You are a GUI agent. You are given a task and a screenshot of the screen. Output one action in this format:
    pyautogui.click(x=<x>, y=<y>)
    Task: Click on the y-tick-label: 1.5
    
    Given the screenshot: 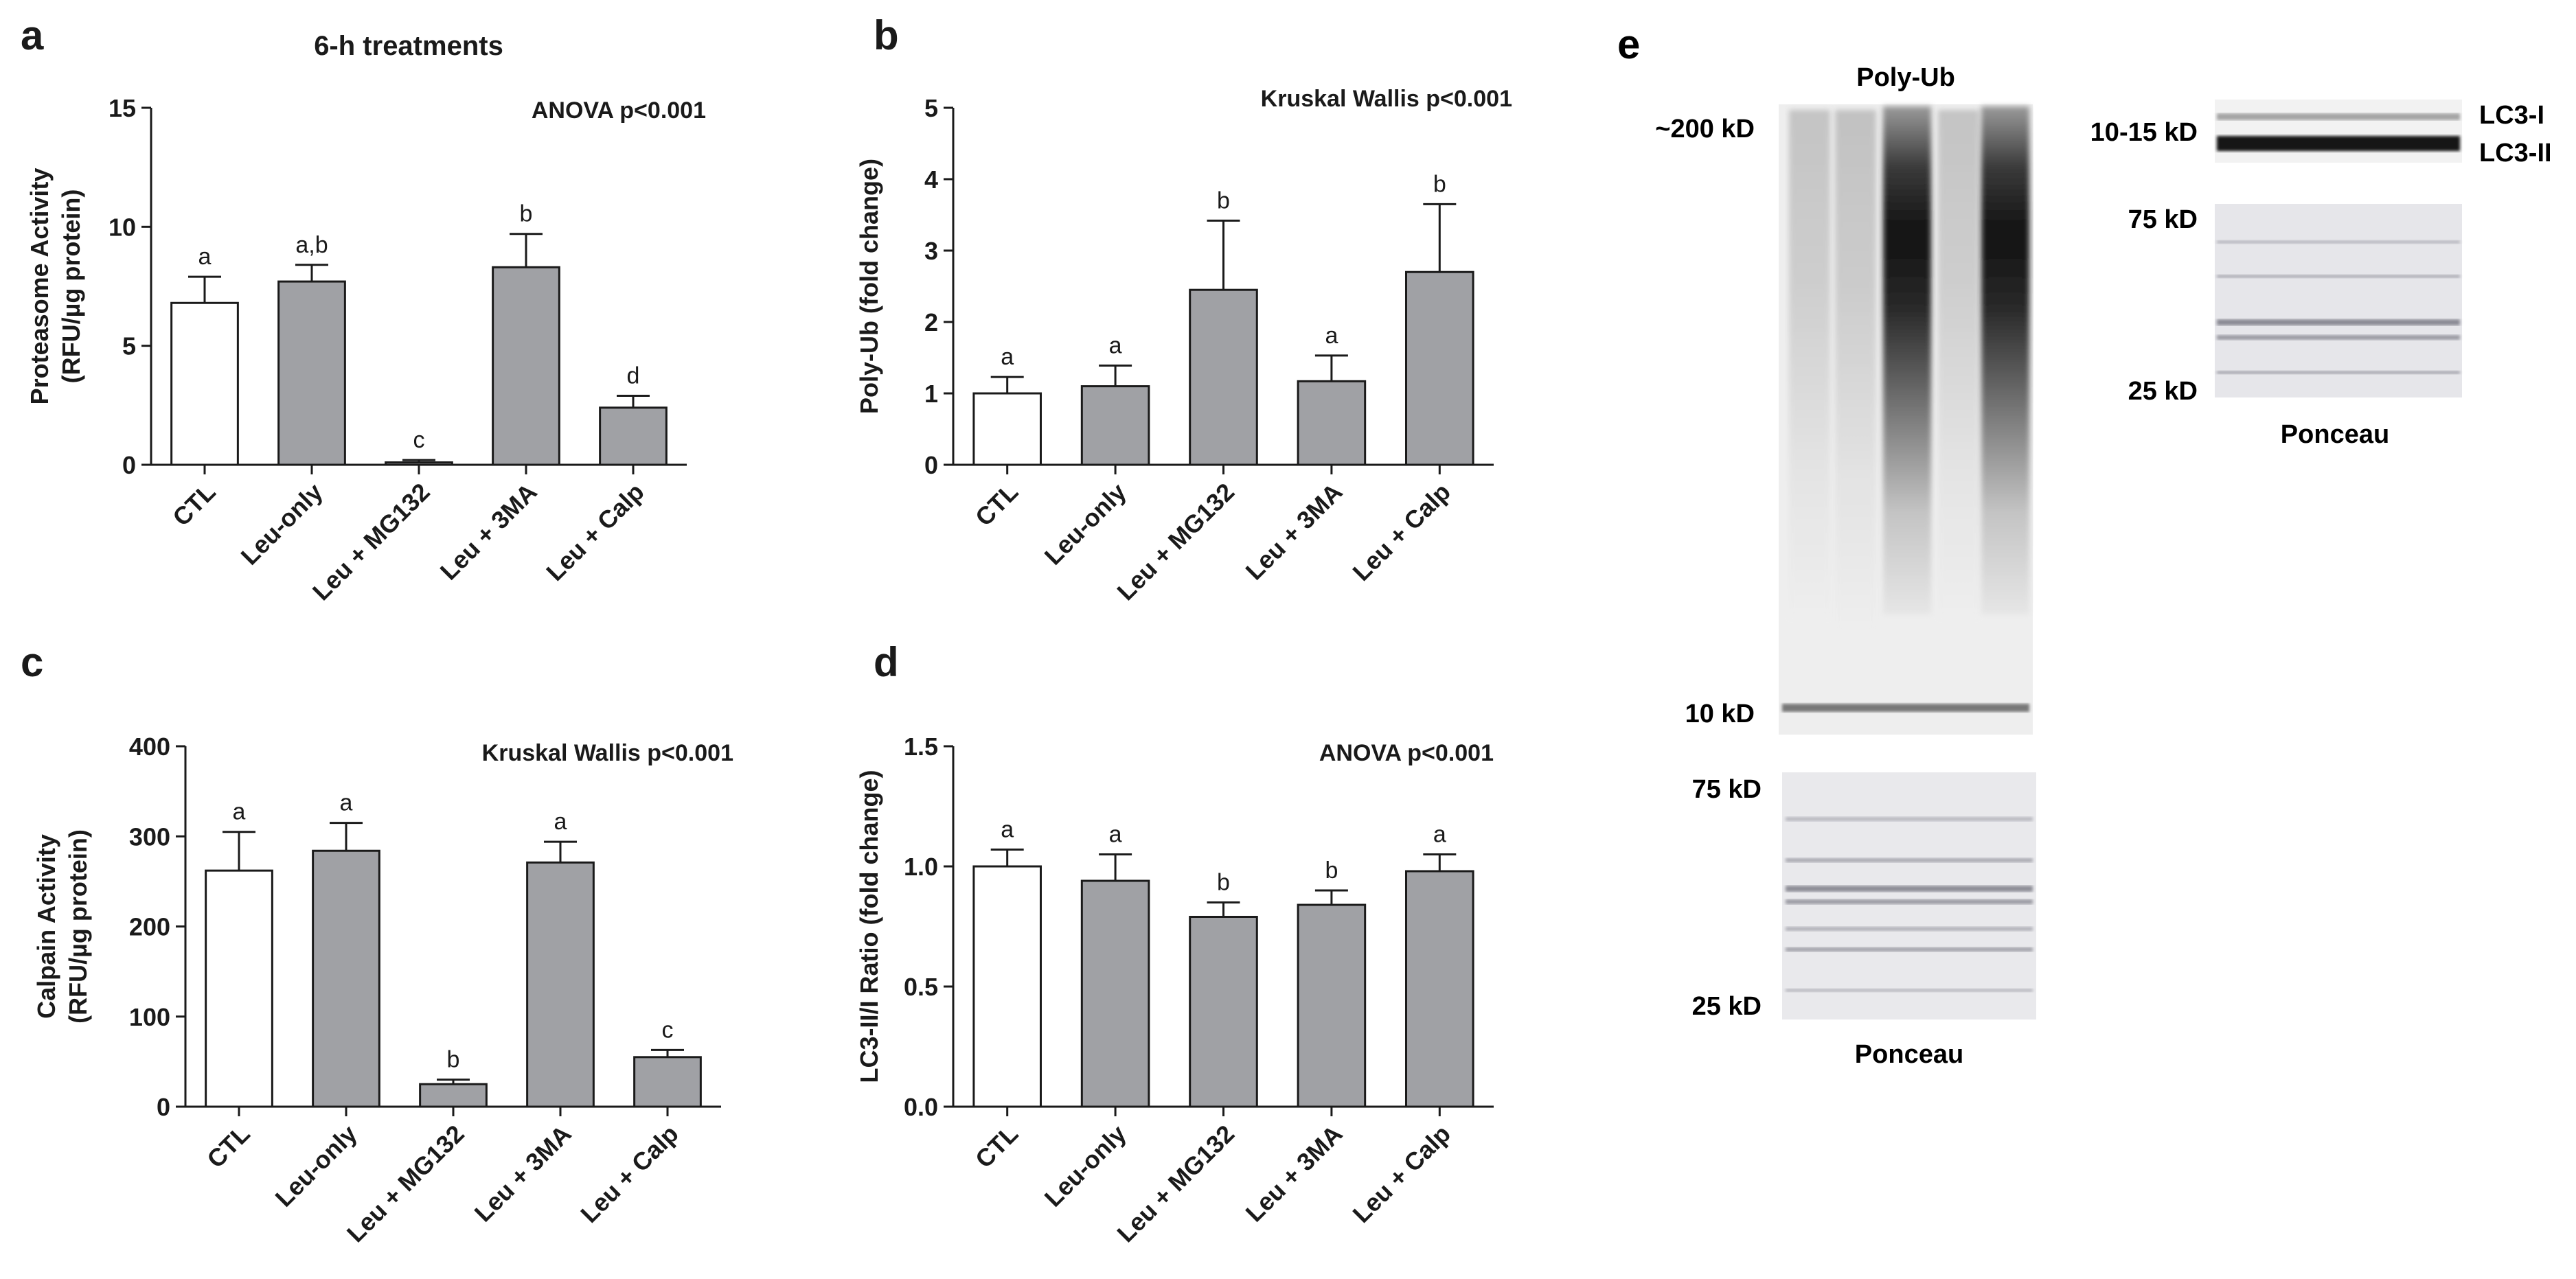 What is the action you would take?
    pyautogui.click(x=921, y=747)
    